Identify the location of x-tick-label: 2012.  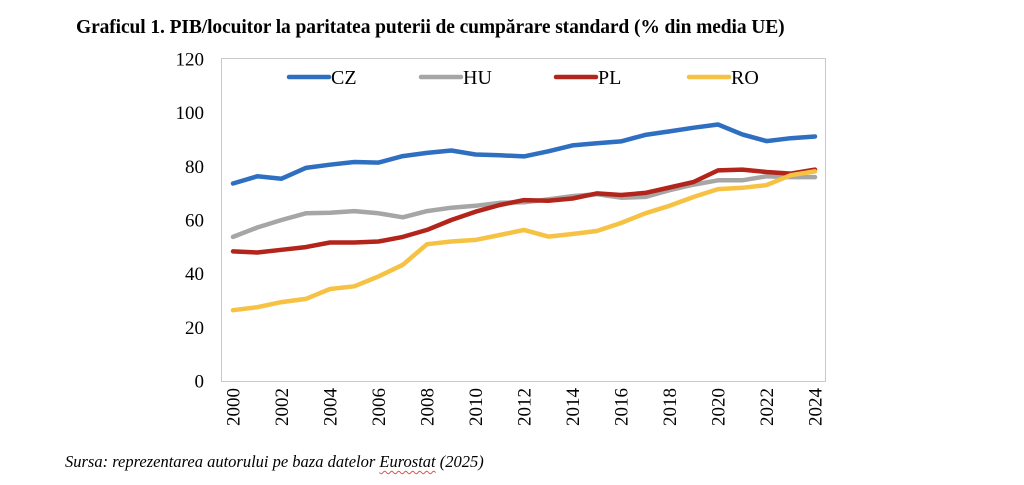
(525, 407).